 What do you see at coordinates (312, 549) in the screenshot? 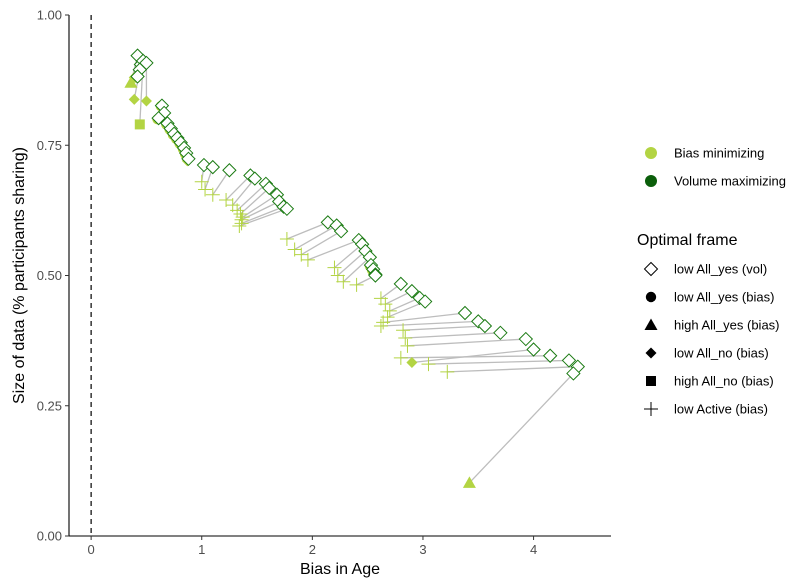
I see `x-tick-label: 2` at bounding box center [312, 549].